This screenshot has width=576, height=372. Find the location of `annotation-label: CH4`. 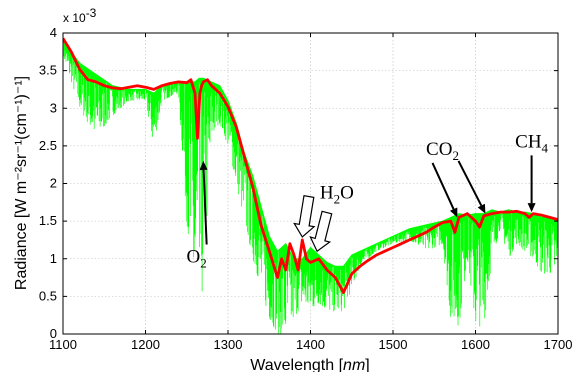

annotation-label: CH4 is located at coordinates (531, 143).